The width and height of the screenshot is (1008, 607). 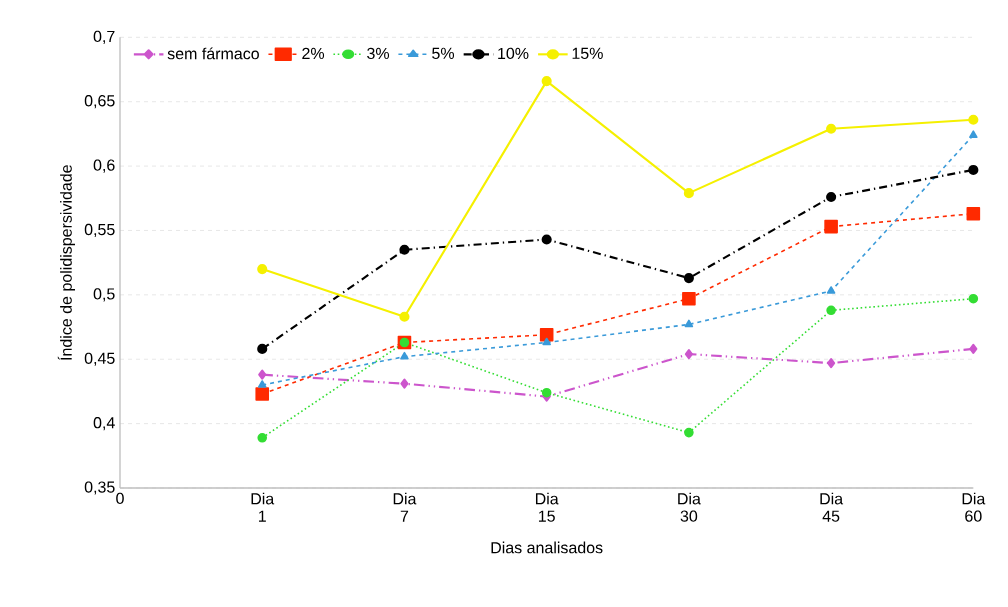 What do you see at coordinates (587, 53) in the screenshot?
I see `legend-label: 15%` at bounding box center [587, 53].